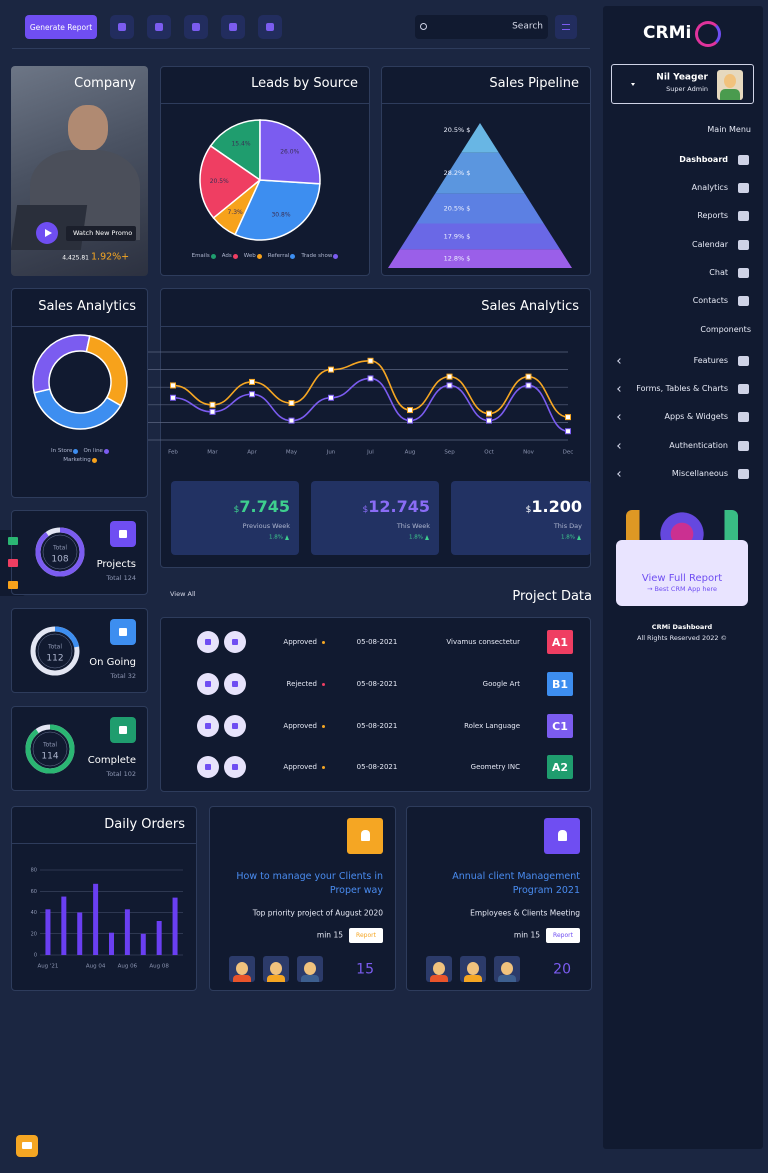  I want to click on company-change: 1.92%+, so click(110, 257).